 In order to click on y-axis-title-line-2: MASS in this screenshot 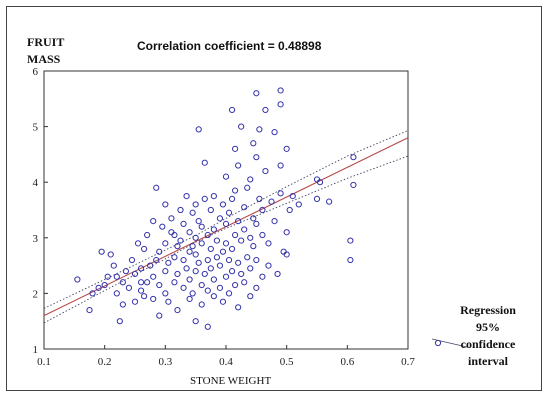, I will do `click(44, 59)`.